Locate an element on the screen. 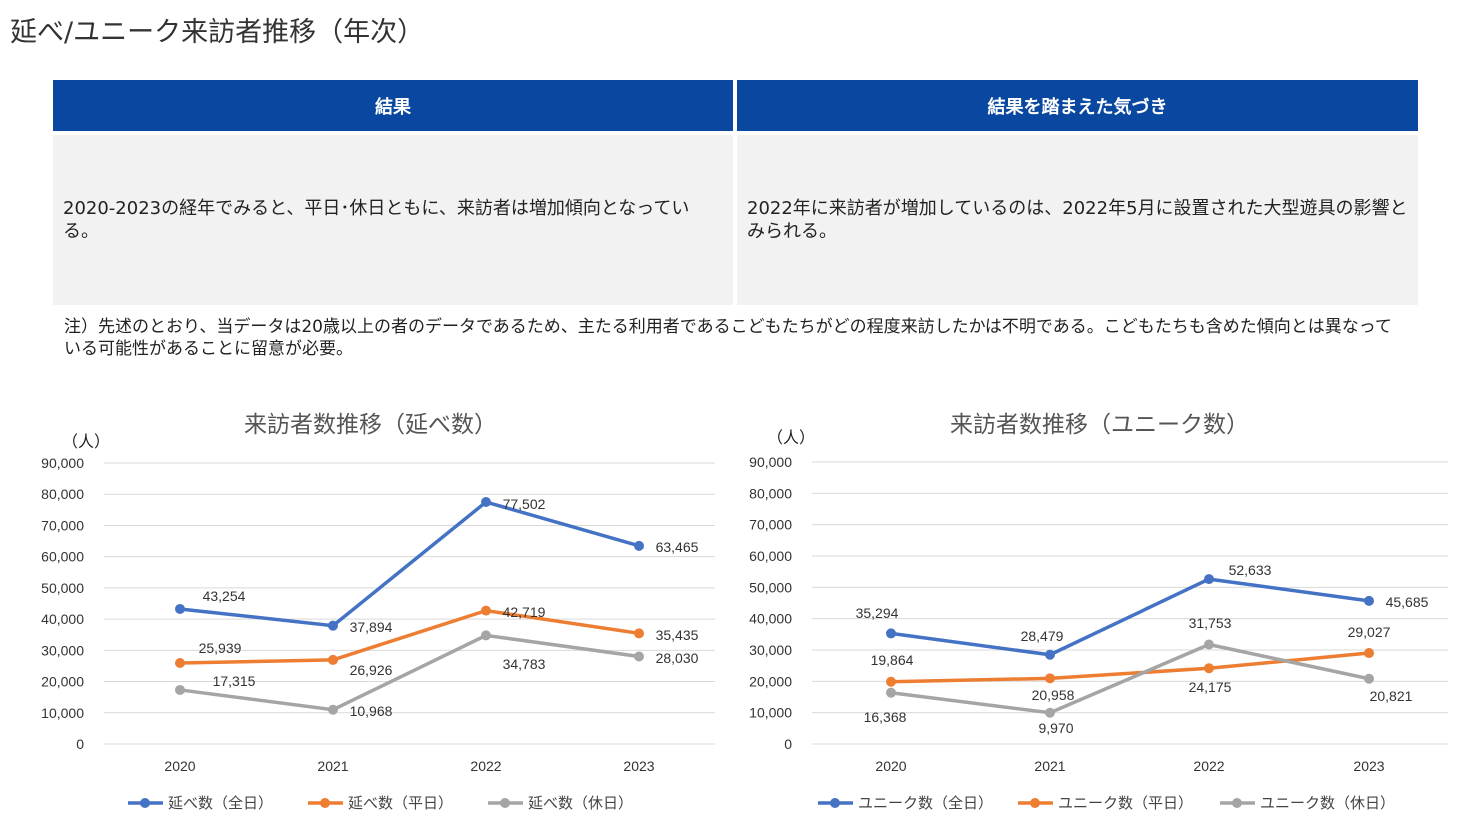  legend-label: 延べ数（全日） is located at coordinates (220, 803).